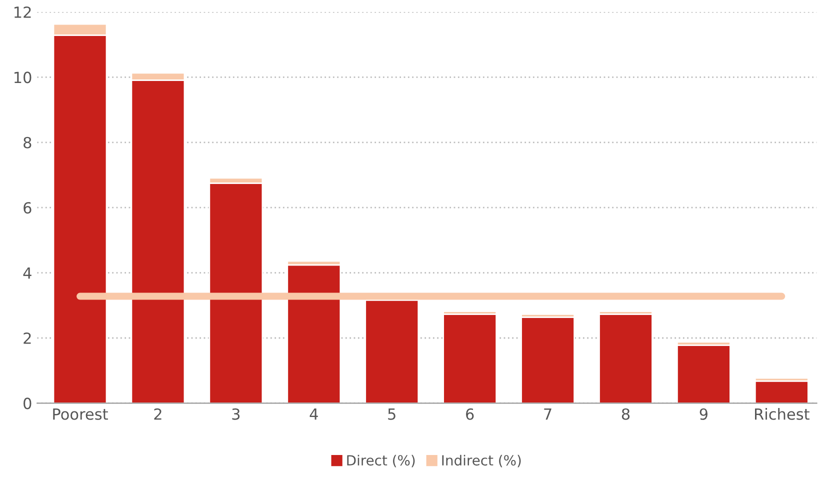 This screenshot has height=480, width=825. I want to click on y-tick-label: 4, so click(27, 273).